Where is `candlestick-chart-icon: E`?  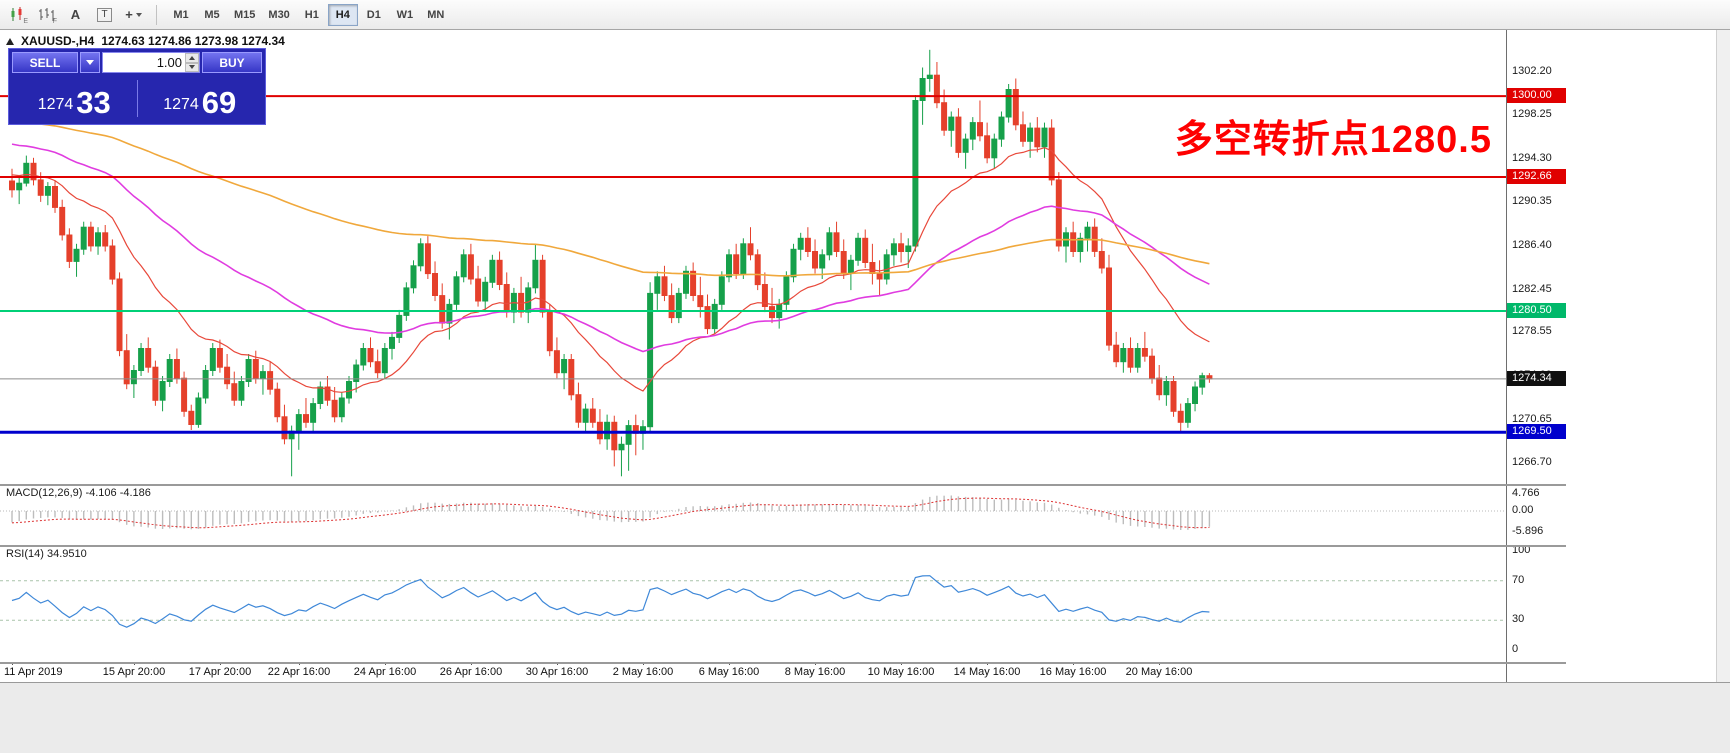 candlestick-chart-icon: E is located at coordinates (17, 15).